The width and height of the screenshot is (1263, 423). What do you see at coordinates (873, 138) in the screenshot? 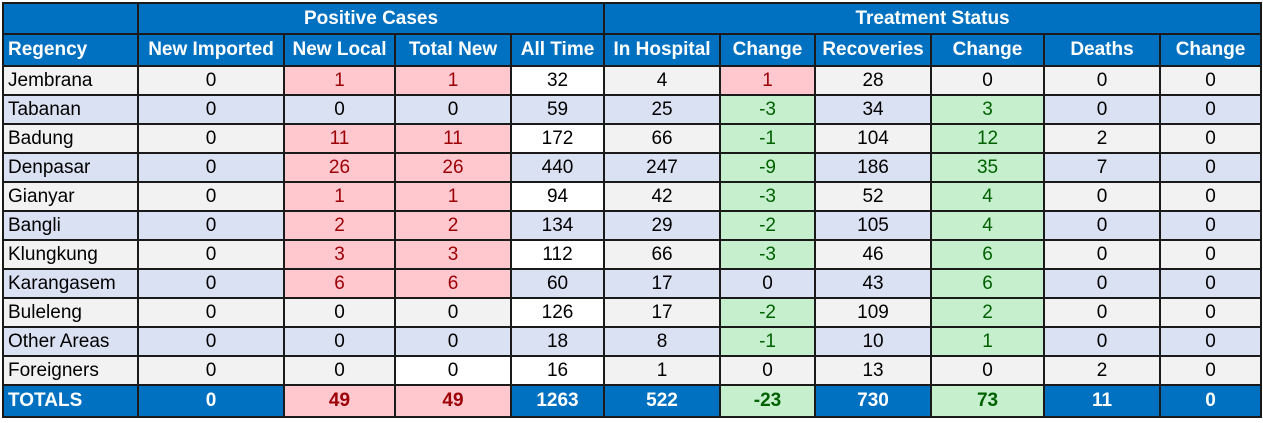
I see `recoveries-cell: 104` at bounding box center [873, 138].